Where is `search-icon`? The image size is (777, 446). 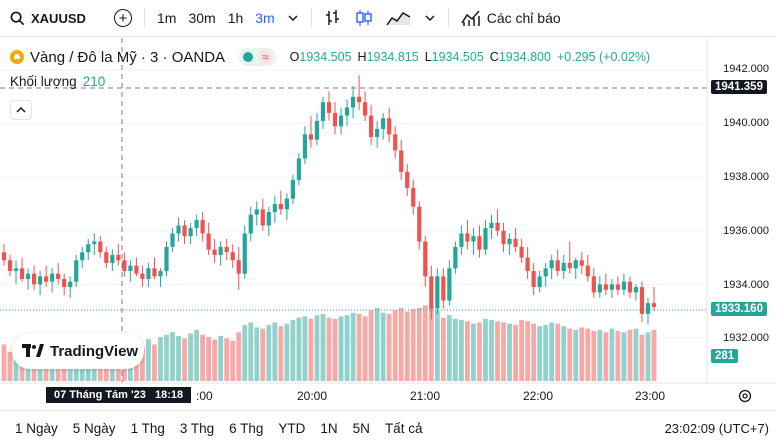
search-icon is located at coordinates (17, 18).